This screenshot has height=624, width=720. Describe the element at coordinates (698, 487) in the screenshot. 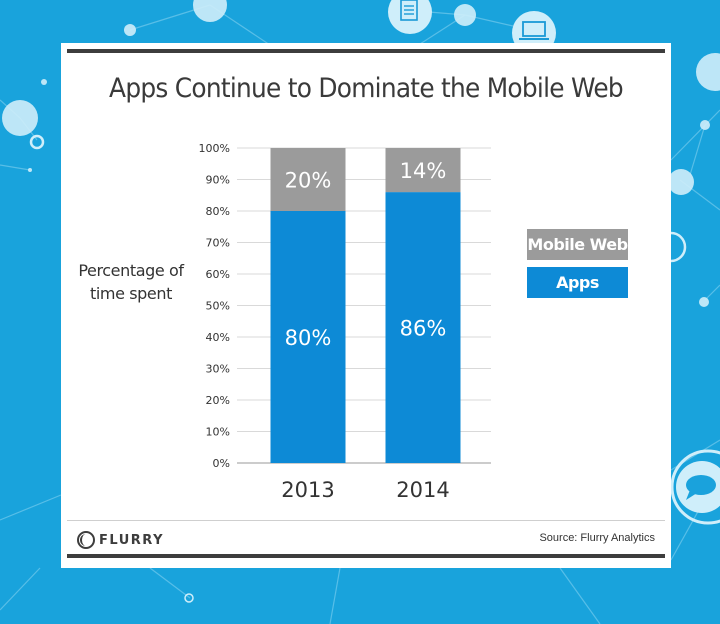

I see `speech-bubble-icon` at that location.